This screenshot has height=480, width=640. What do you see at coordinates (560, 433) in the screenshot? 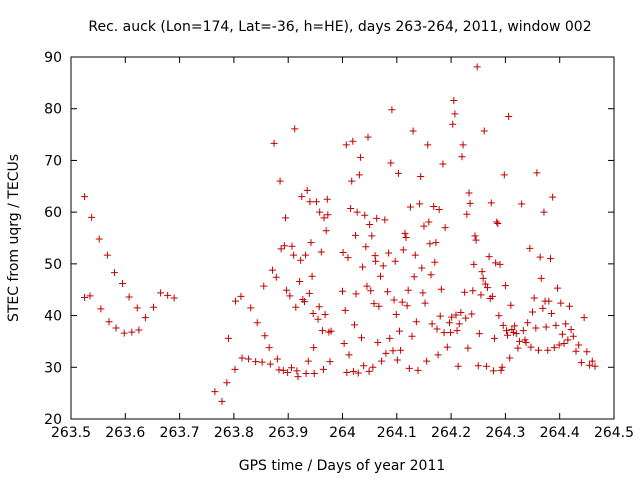
I see `x-tick-label: 264.4` at bounding box center [560, 433].